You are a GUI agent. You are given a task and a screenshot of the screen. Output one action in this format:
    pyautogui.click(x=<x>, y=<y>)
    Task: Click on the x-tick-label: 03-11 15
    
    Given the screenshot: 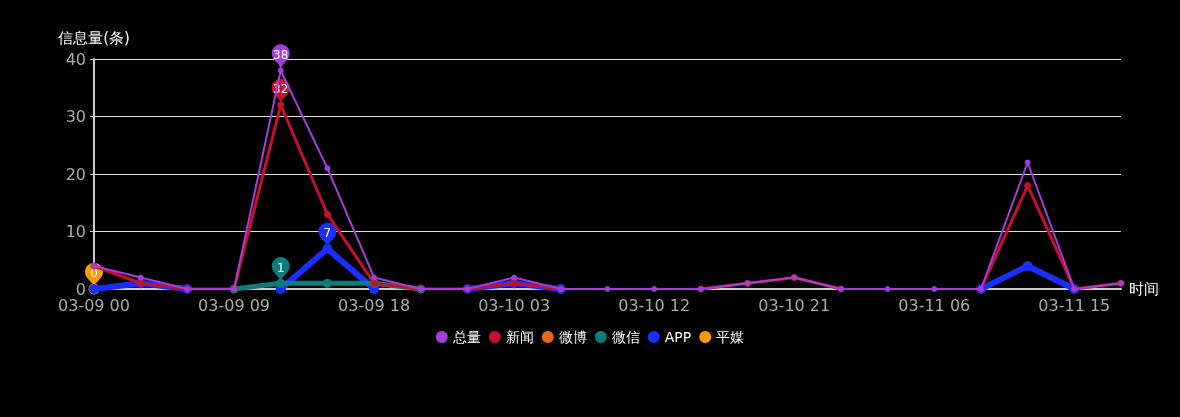 What is the action you would take?
    pyautogui.click(x=1074, y=305)
    